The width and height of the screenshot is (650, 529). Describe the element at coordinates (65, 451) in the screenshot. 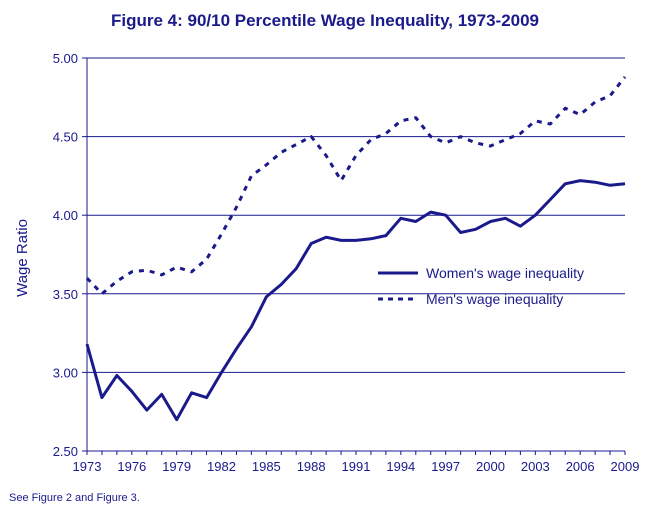

I see `y-tick-label: 2.50` at that location.